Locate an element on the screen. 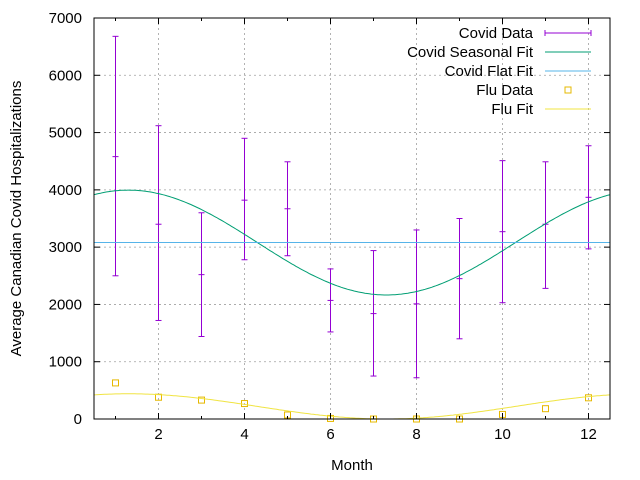  legend-item: Flu Fit is located at coordinates (541, 109).